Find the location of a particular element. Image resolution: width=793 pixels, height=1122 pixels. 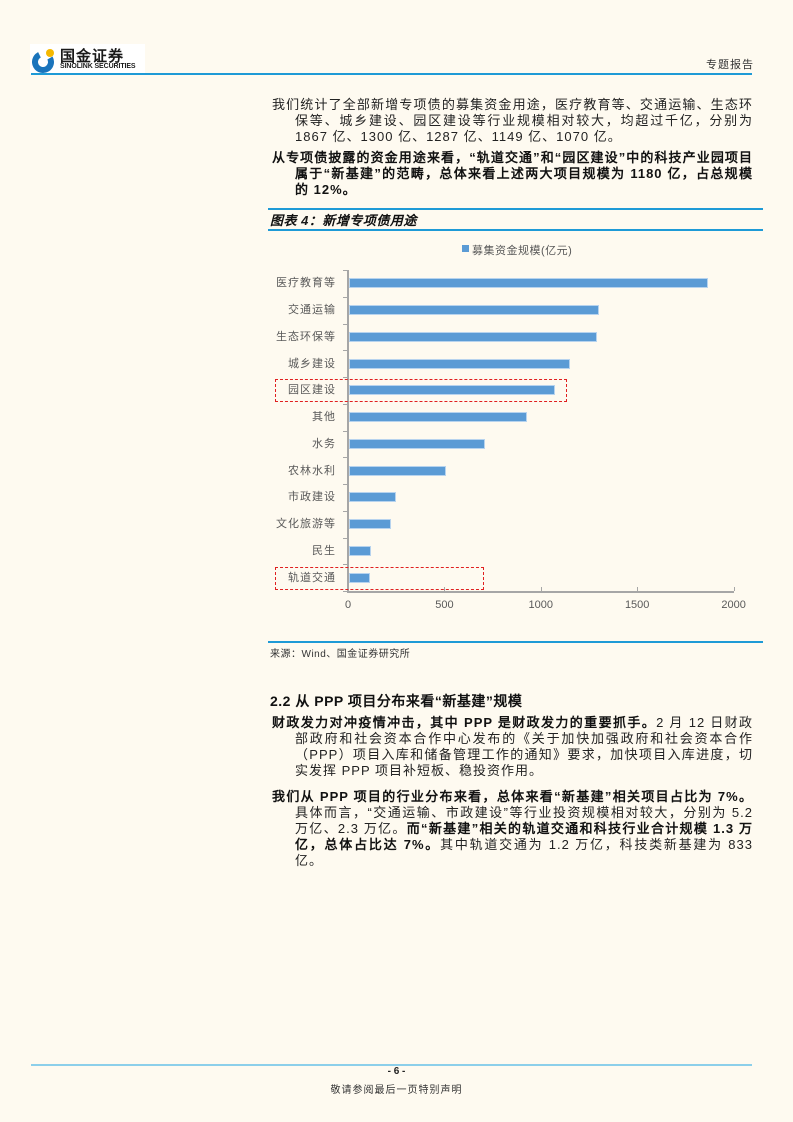

paragraph-highlight-sentence: 而“新基建”相关的轨道交通和科技行业合计规模 1.3 万亿，总体占比达 7%。 is located at coordinates (524, 836).